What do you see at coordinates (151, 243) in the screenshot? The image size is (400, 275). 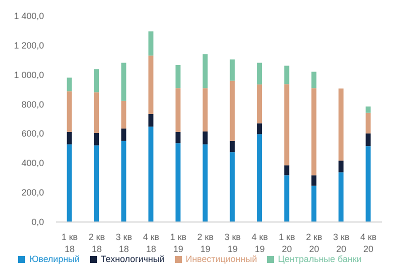 I see `x-tick-label: 4 кв 18` at bounding box center [151, 243].